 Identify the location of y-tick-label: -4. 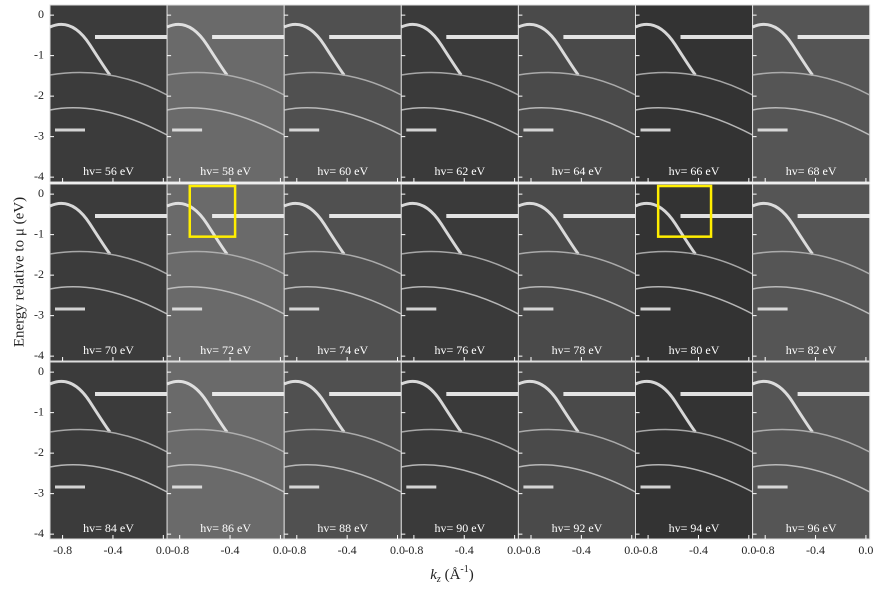
(39, 176).